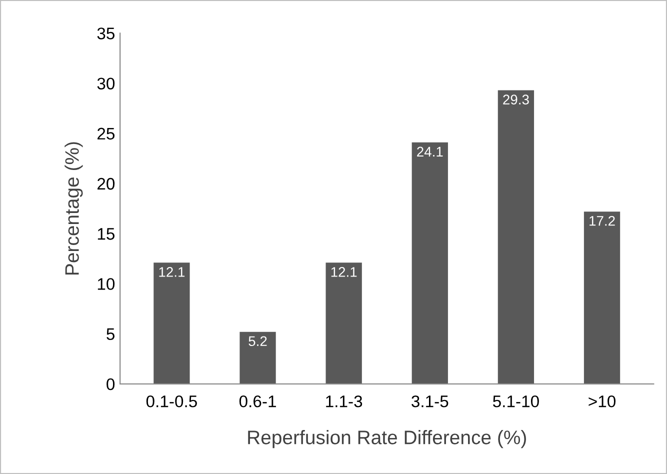 This screenshot has height=474, width=667. I want to click on data-label: 29.3, so click(516, 99).